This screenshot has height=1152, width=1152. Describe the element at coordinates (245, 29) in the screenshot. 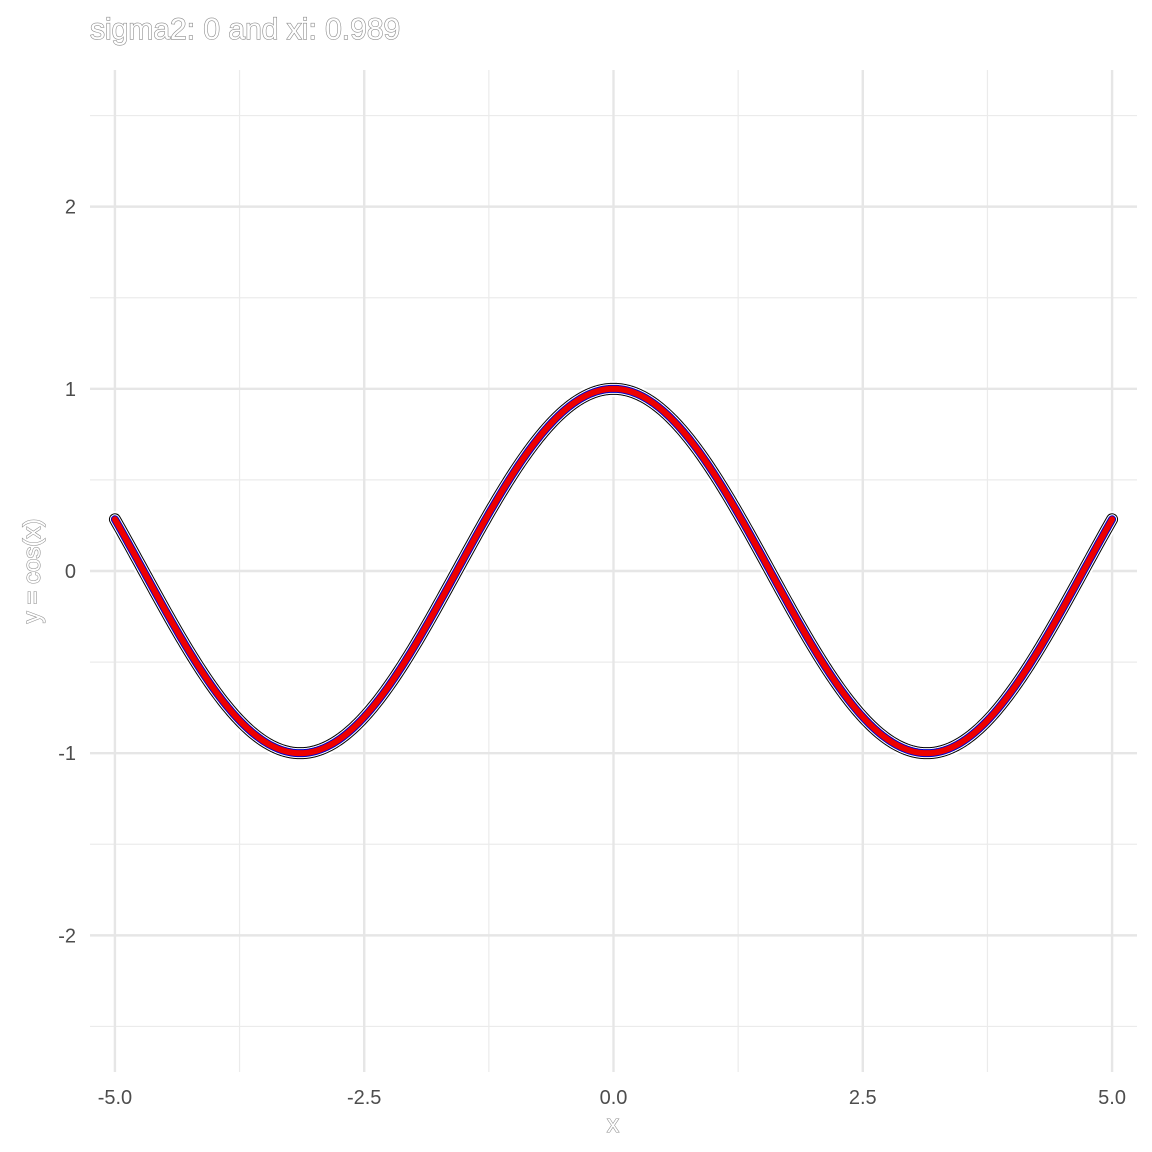

I see `chart-title: sigma2: 0 and xi: 0.989` at that location.